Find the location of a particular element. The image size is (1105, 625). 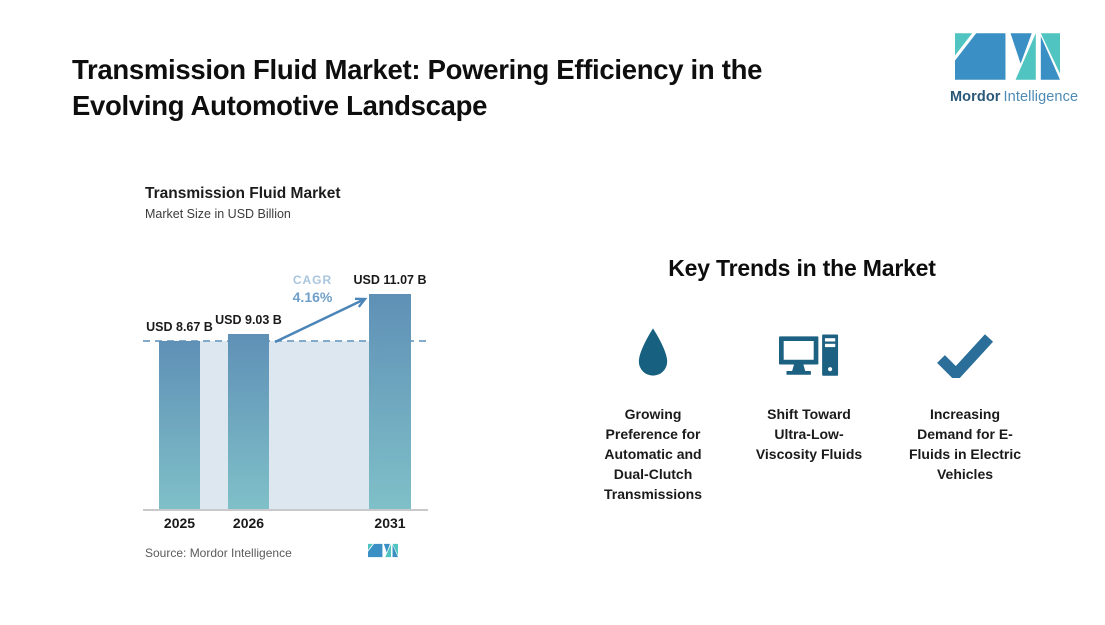

x-tick-label: 2025 is located at coordinates (179, 523).